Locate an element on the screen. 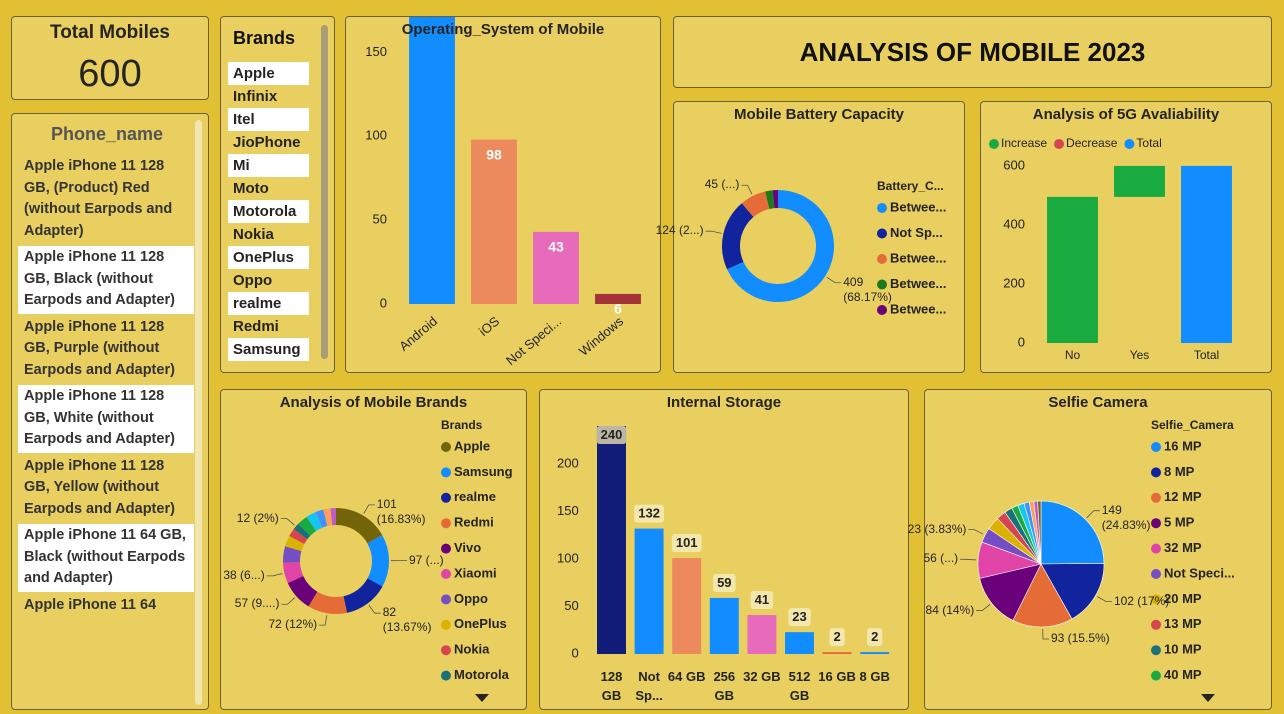  slicer-item: Motorola is located at coordinates (268, 211).